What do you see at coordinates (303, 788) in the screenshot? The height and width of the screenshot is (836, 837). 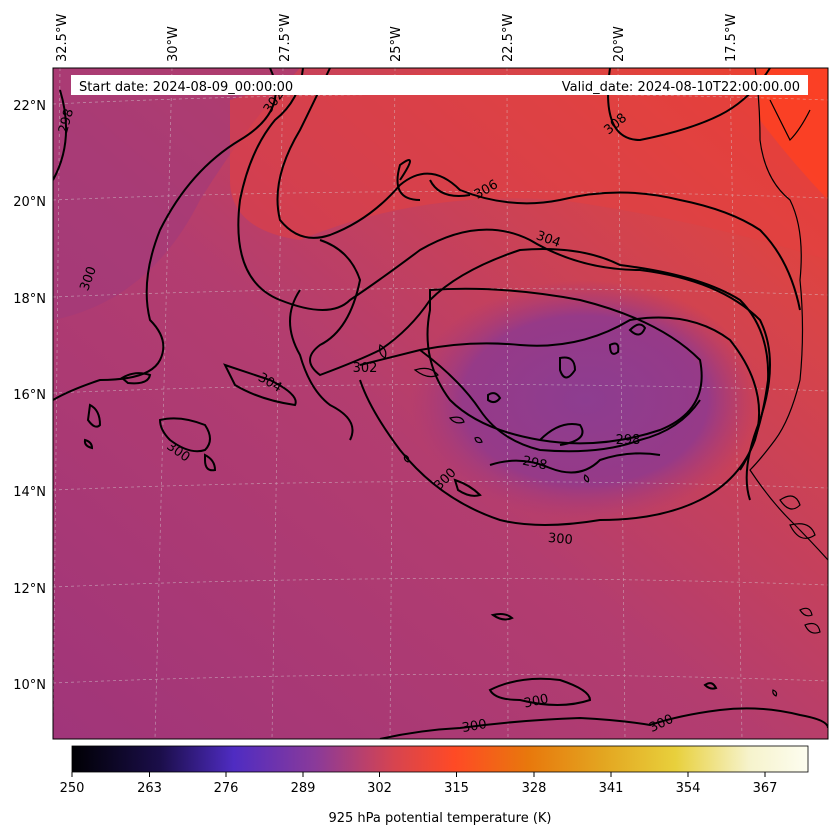 I see `colorbar-tick-label: 289` at bounding box center [303, 788].